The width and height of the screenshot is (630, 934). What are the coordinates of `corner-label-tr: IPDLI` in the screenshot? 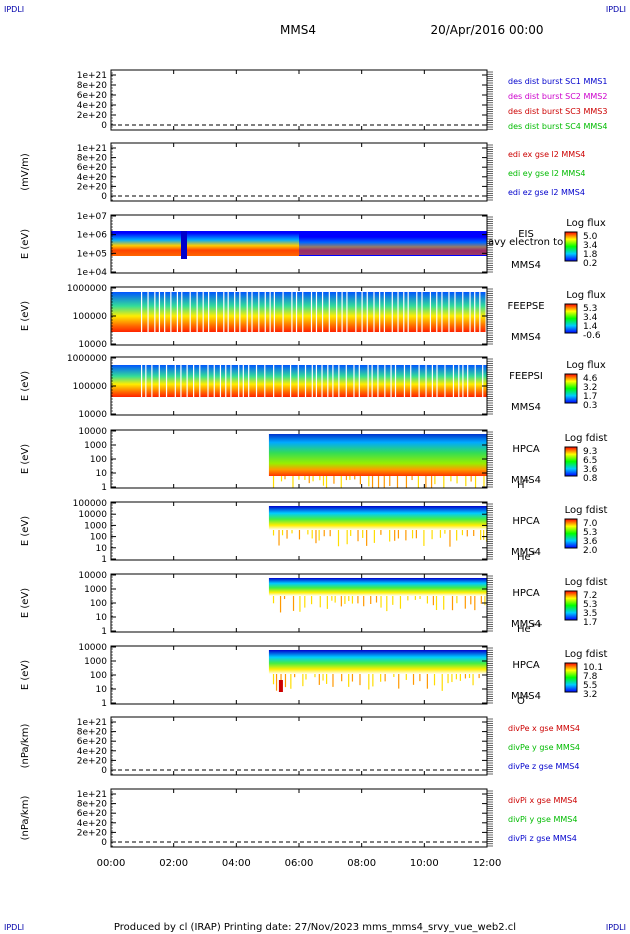 It's located at (616, 9).